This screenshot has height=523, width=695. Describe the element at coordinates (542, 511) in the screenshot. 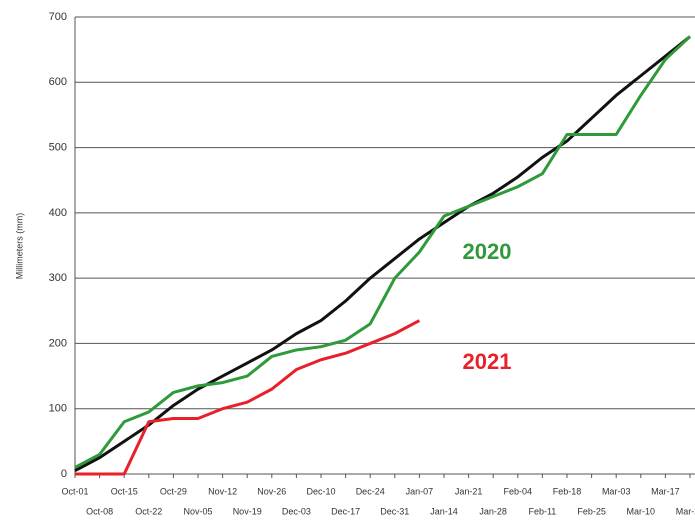

I see `x-tick-label: Feb-11` at that location.